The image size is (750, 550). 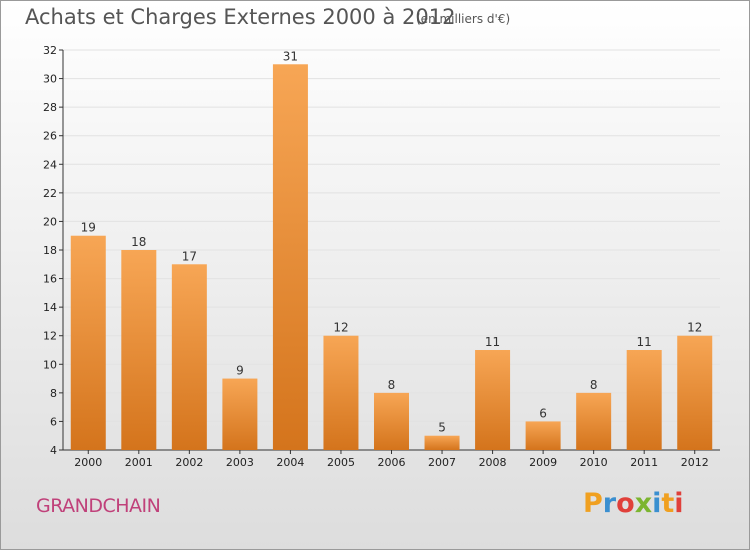 I want to click on y-tick-label: 28, so click(x=50, y=107).